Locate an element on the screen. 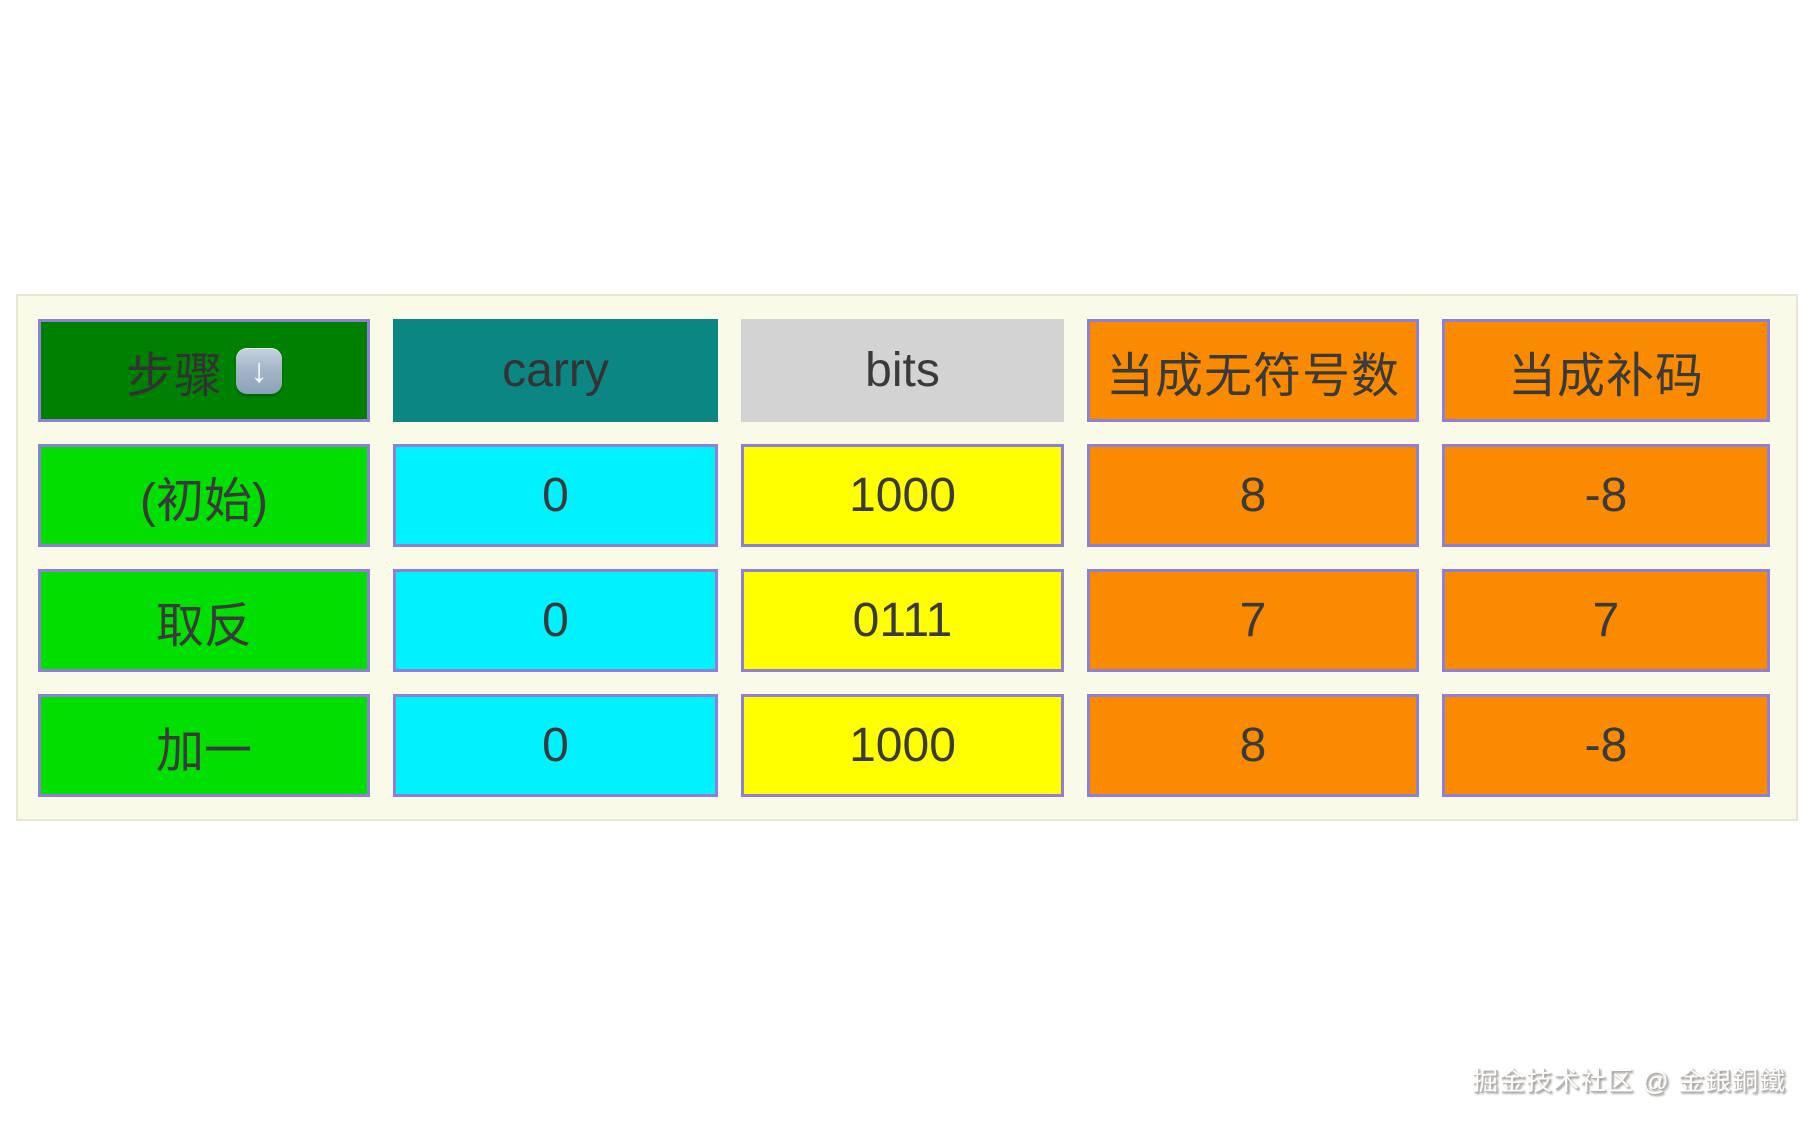 The width and height of the screenshot is (1813, 1122). header-cell-complement: 当成补码 is located at coordinates (1606, 370).